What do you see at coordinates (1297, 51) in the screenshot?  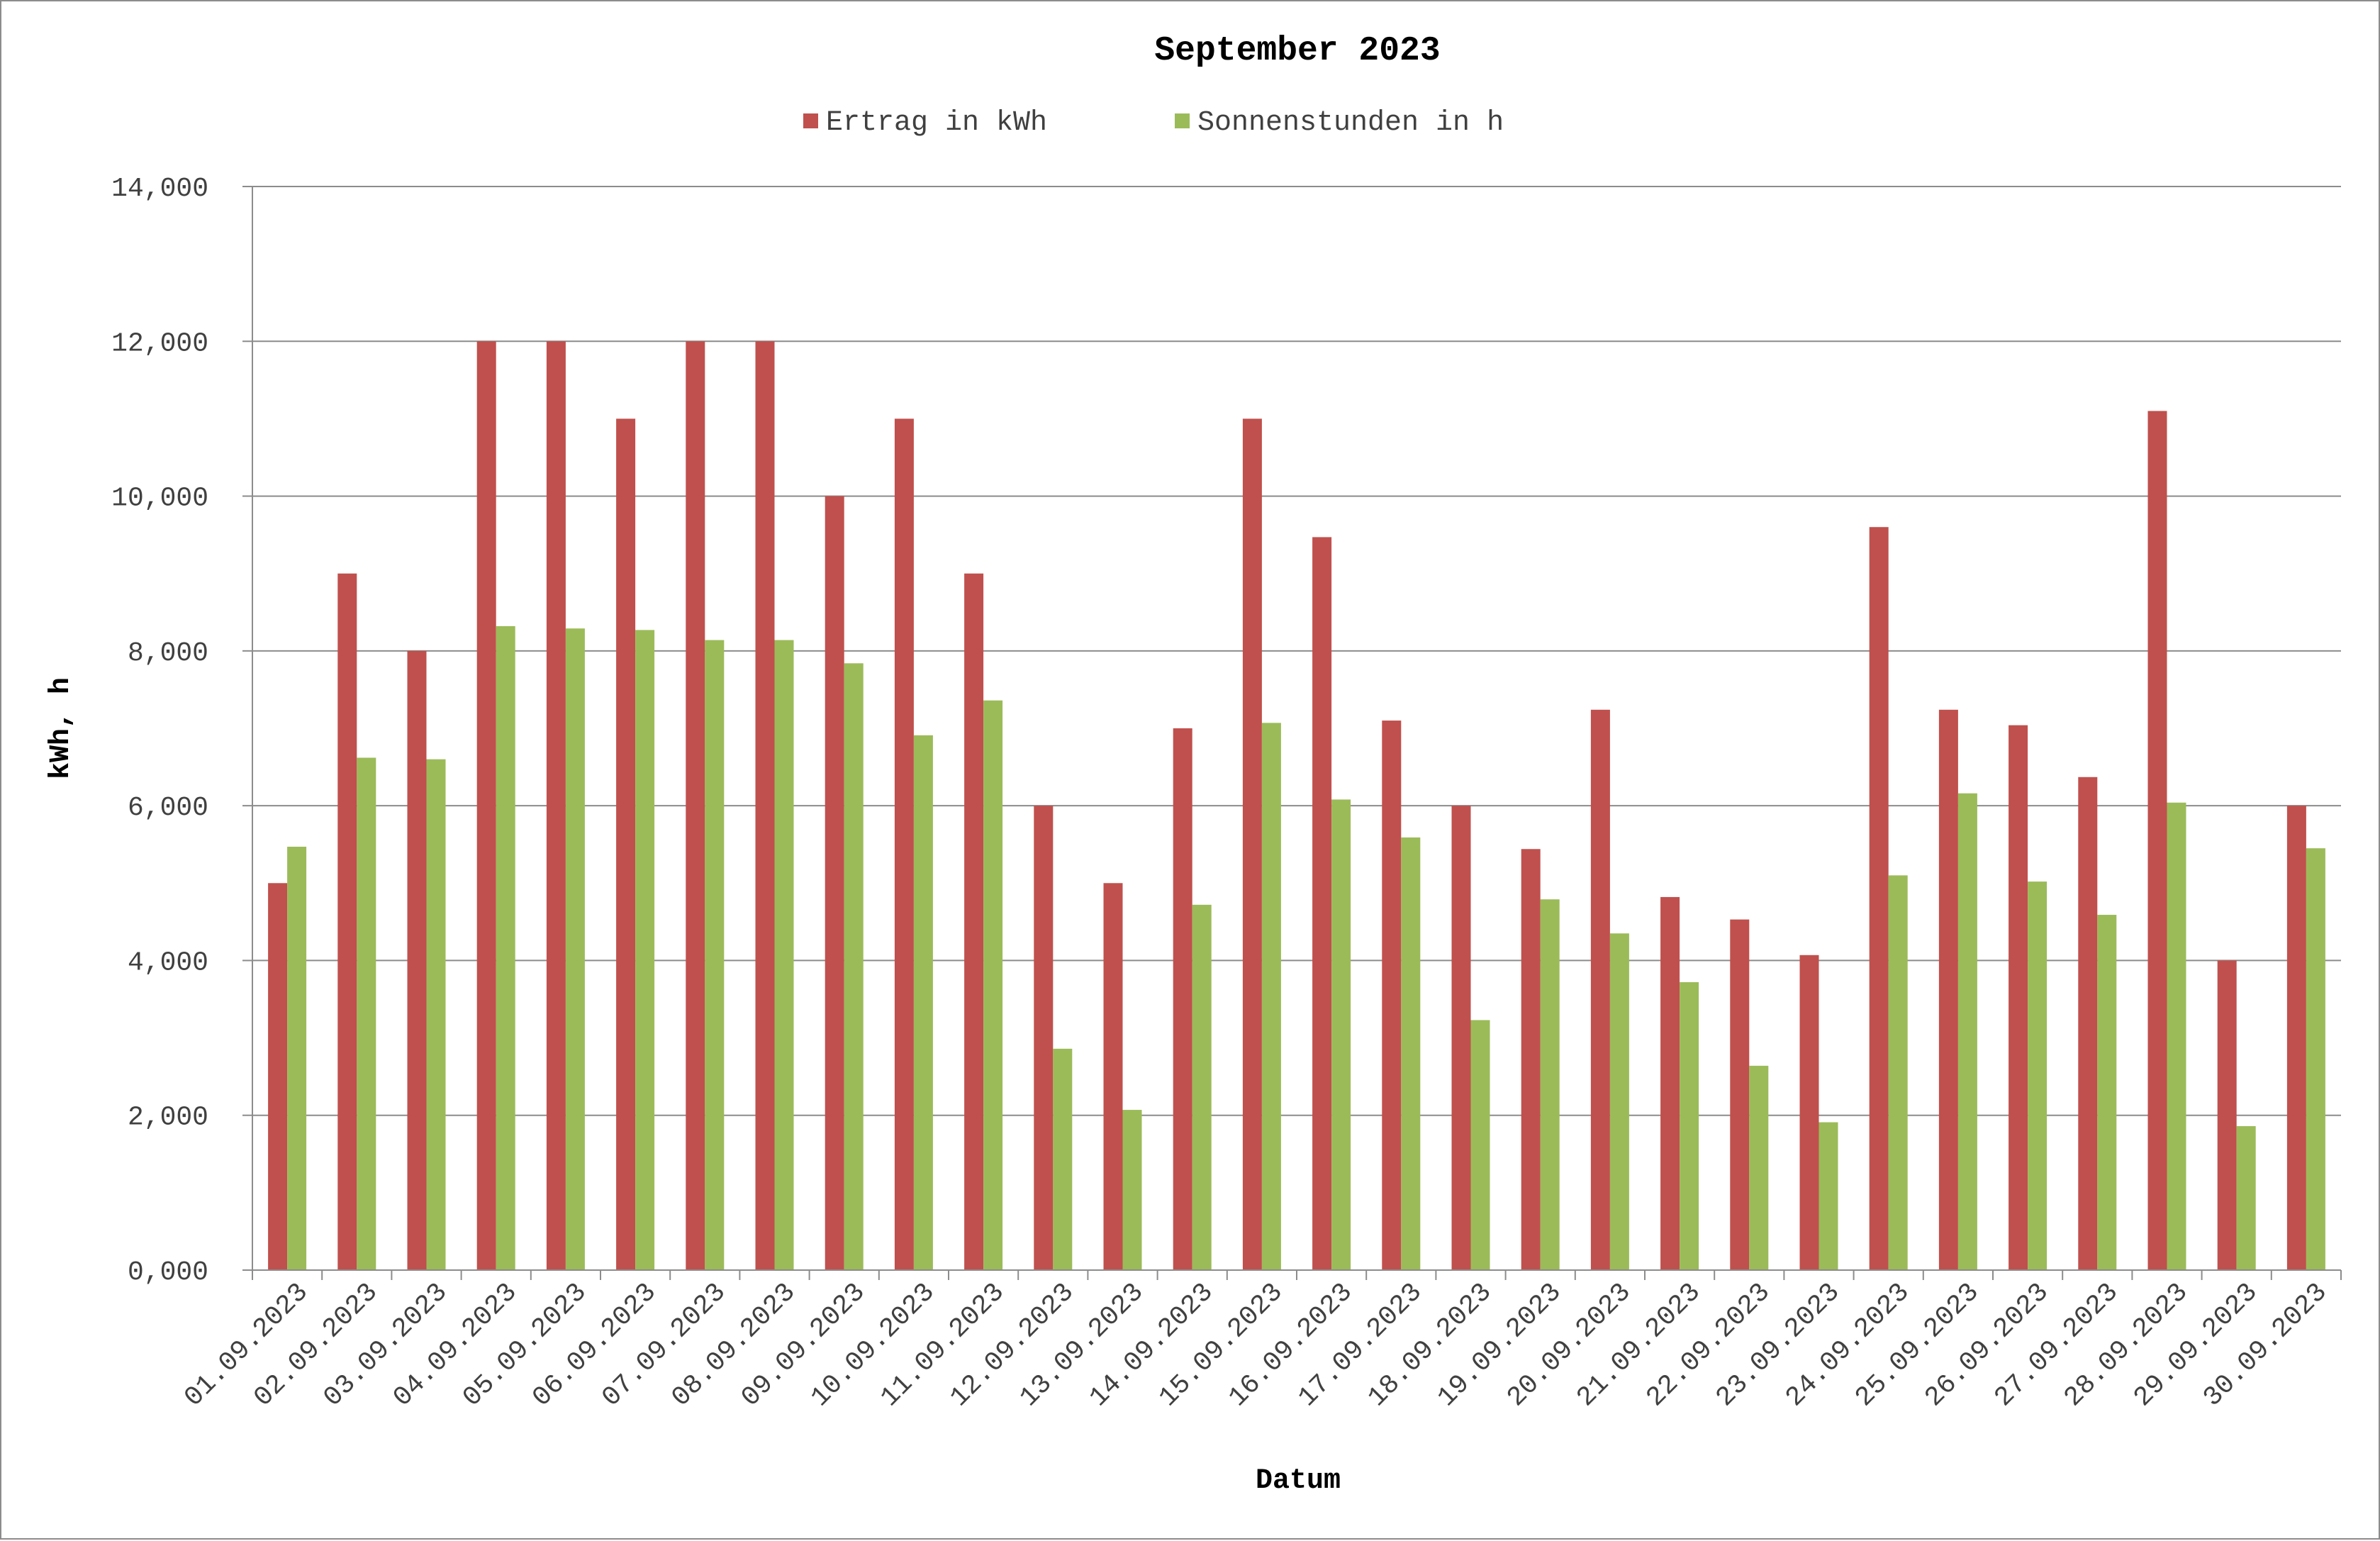 I see `chart-title: September 2023` at bounding box center [1297, 51].